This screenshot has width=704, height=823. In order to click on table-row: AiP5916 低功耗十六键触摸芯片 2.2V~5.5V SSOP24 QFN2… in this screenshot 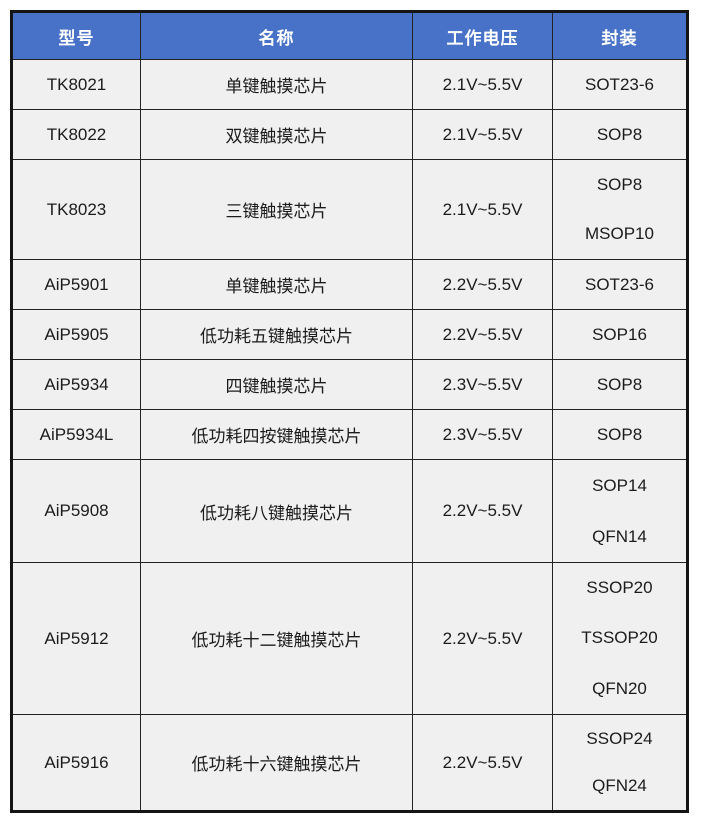, I will do `click(349, 763)`.